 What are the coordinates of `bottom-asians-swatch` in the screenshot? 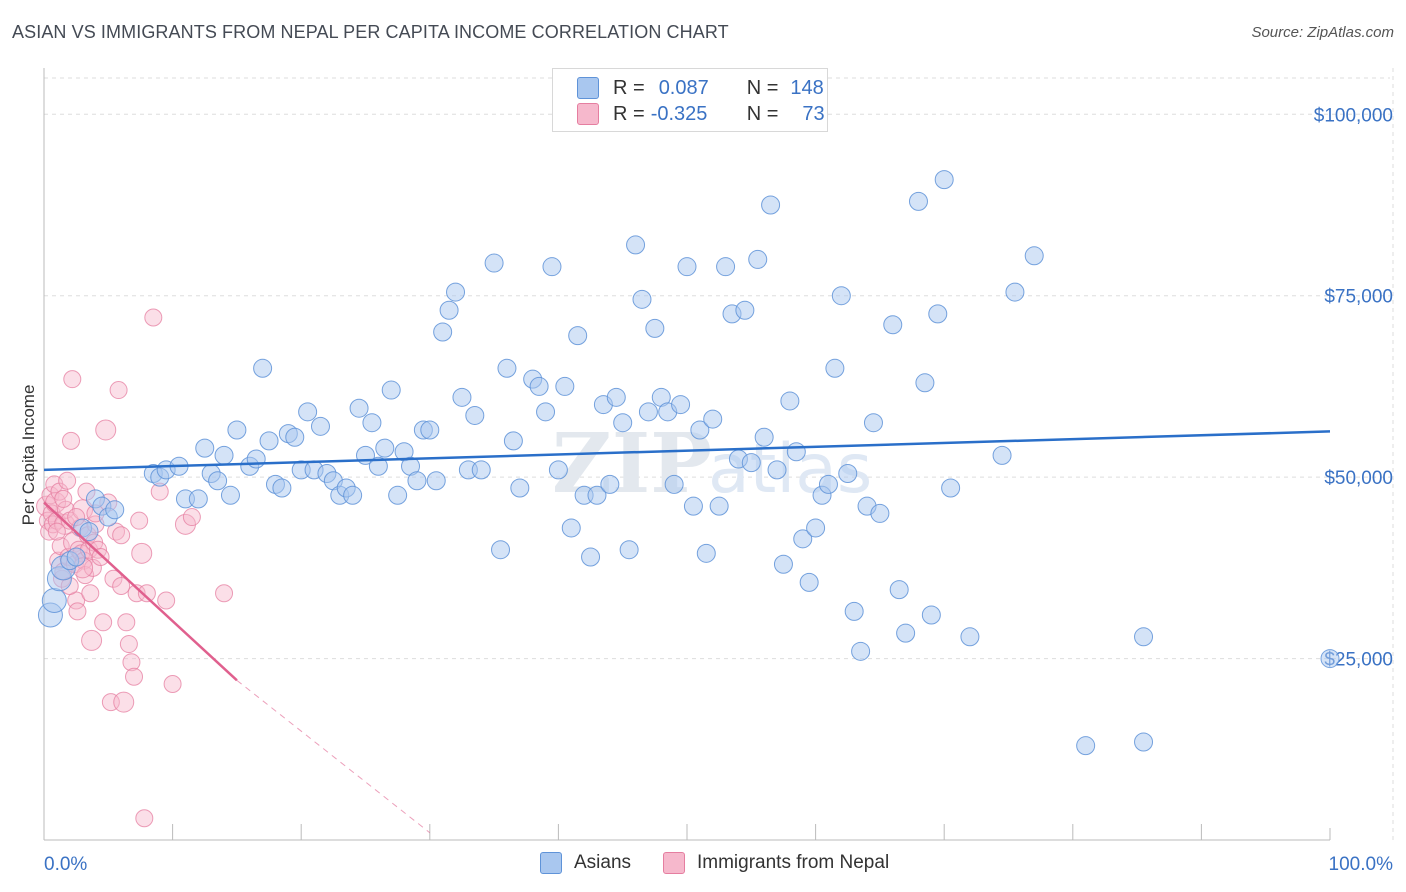 It's located at (551, 863).